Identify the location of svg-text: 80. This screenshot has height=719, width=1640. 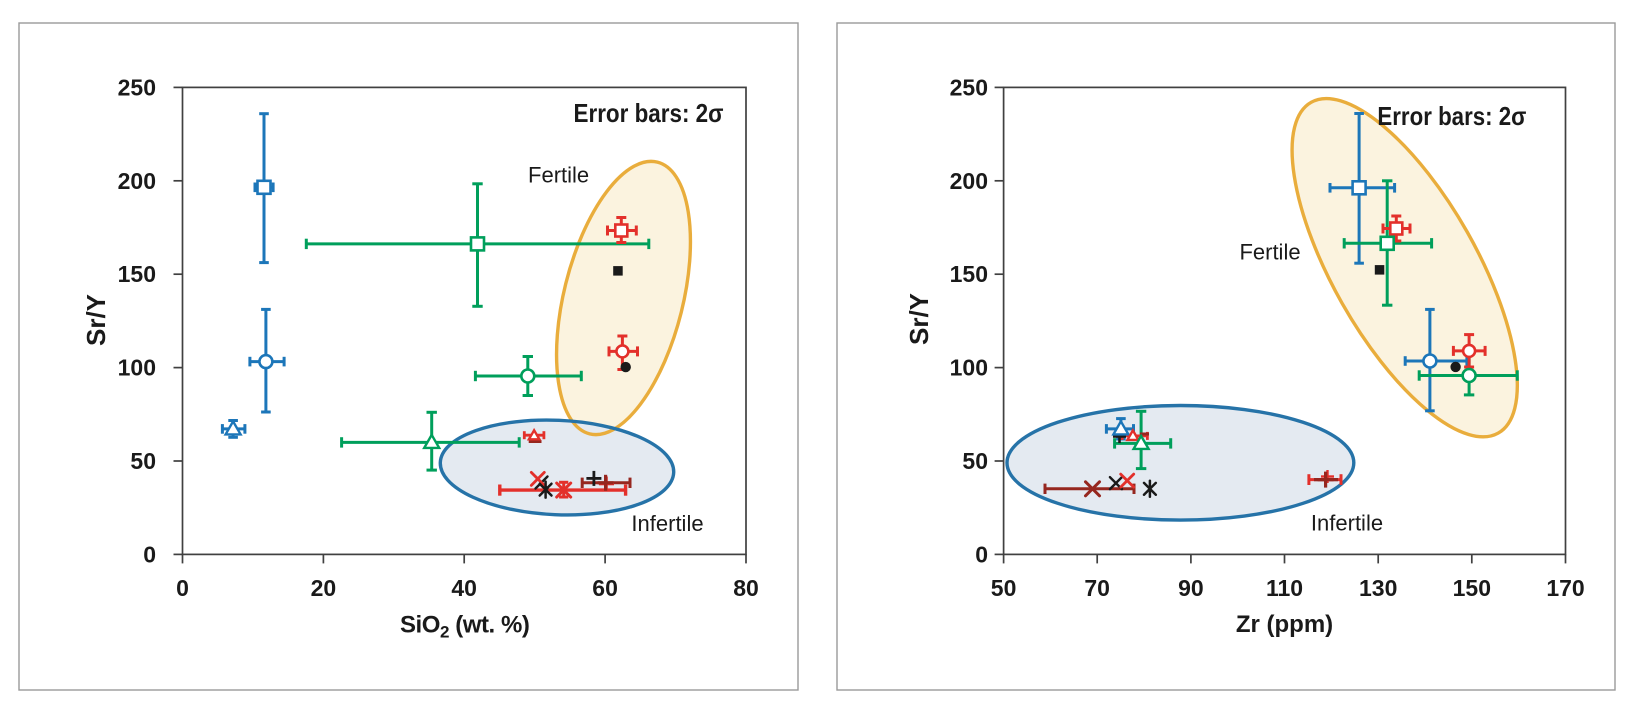
(746, 588).